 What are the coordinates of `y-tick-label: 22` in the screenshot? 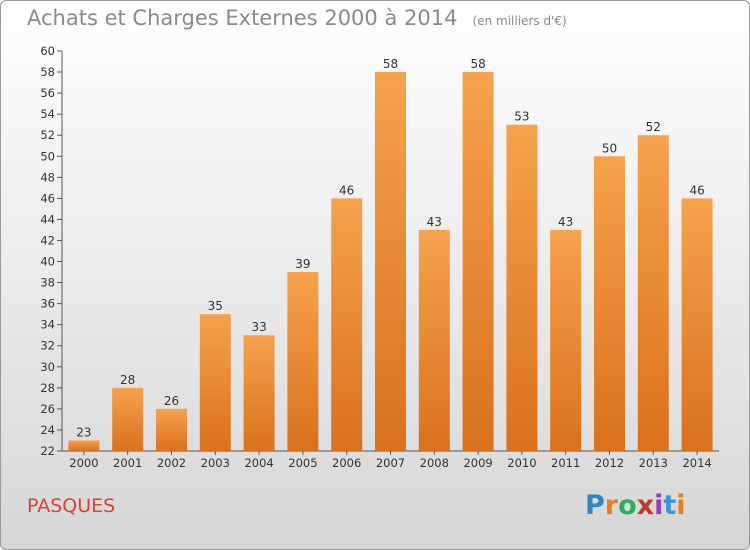 It's located at (47, 451).